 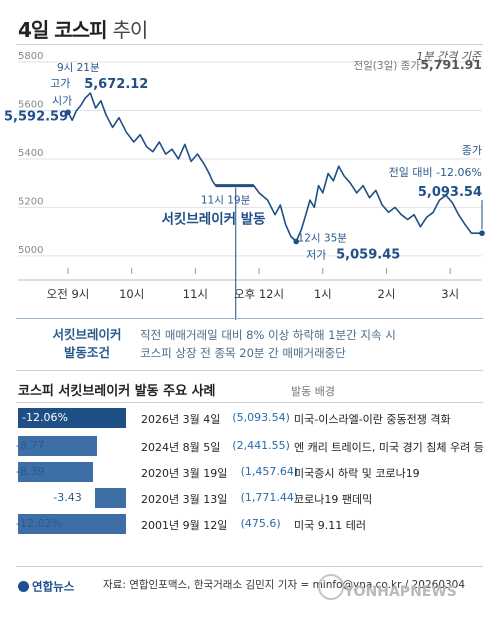 What do you see at coordinates (472, 150) in the screenshot?
I see `close-label: 종가` at bounding box center [472, 150].